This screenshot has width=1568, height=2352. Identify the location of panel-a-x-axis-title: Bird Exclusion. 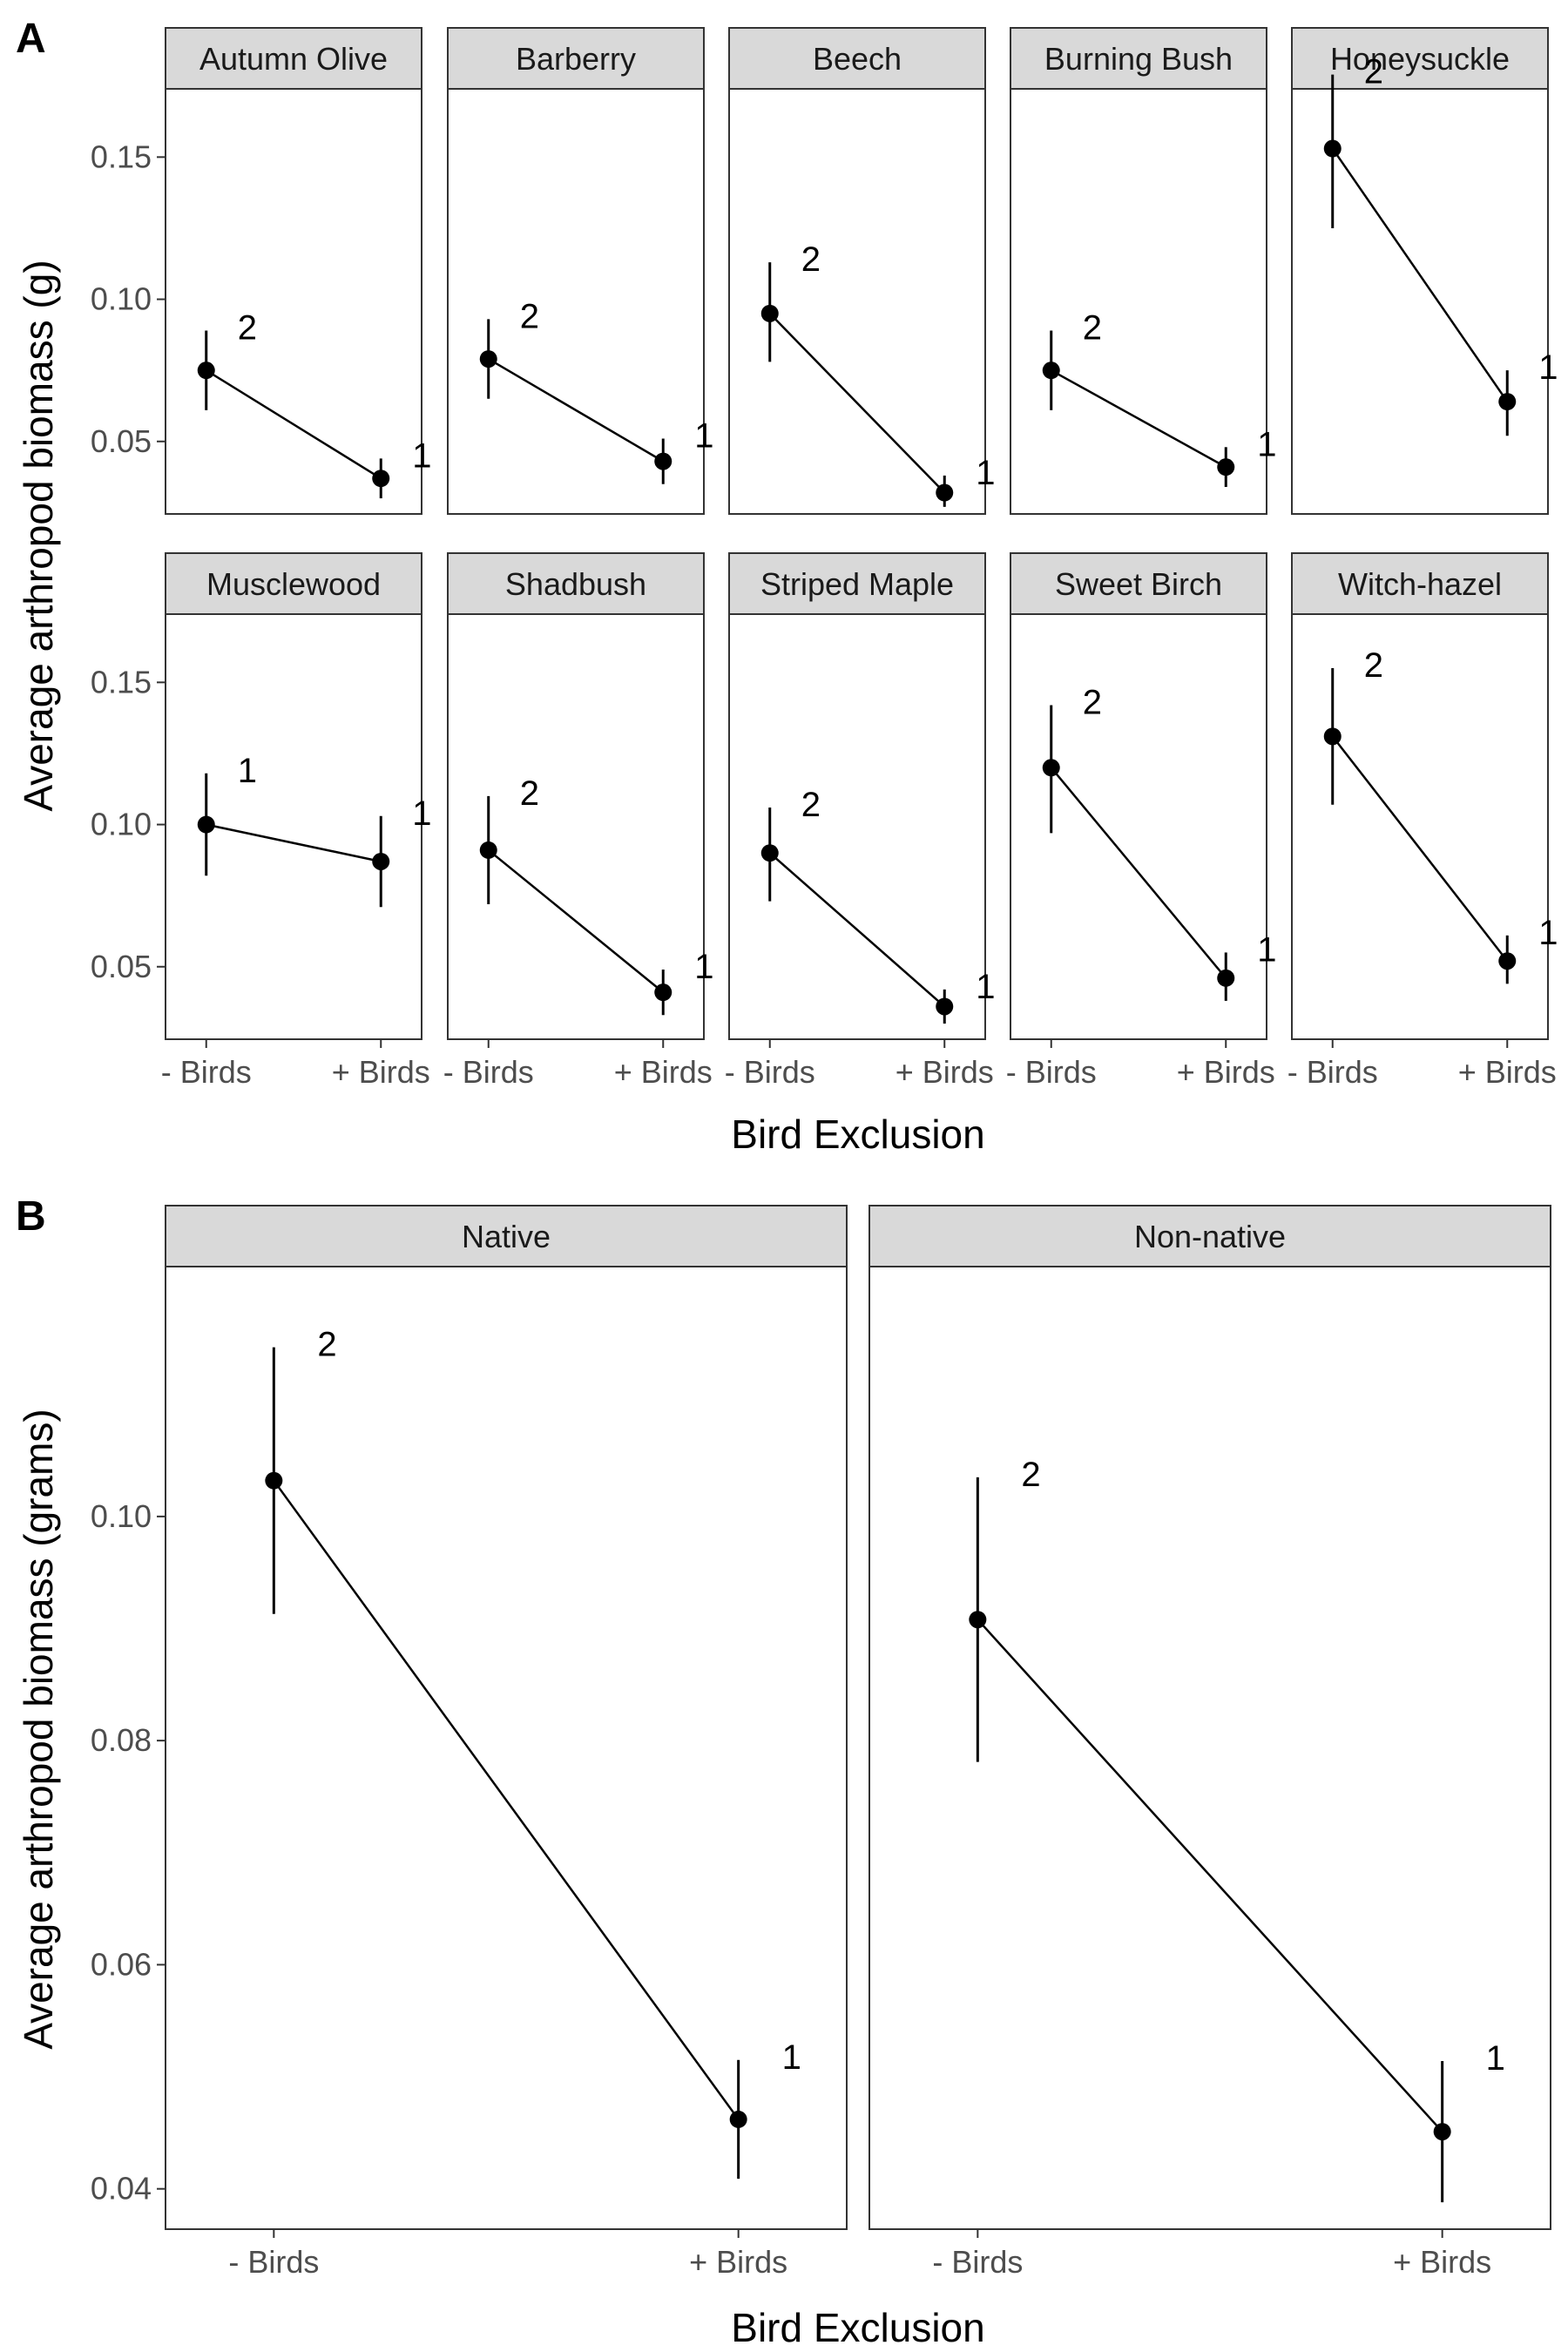
(857, 1134).